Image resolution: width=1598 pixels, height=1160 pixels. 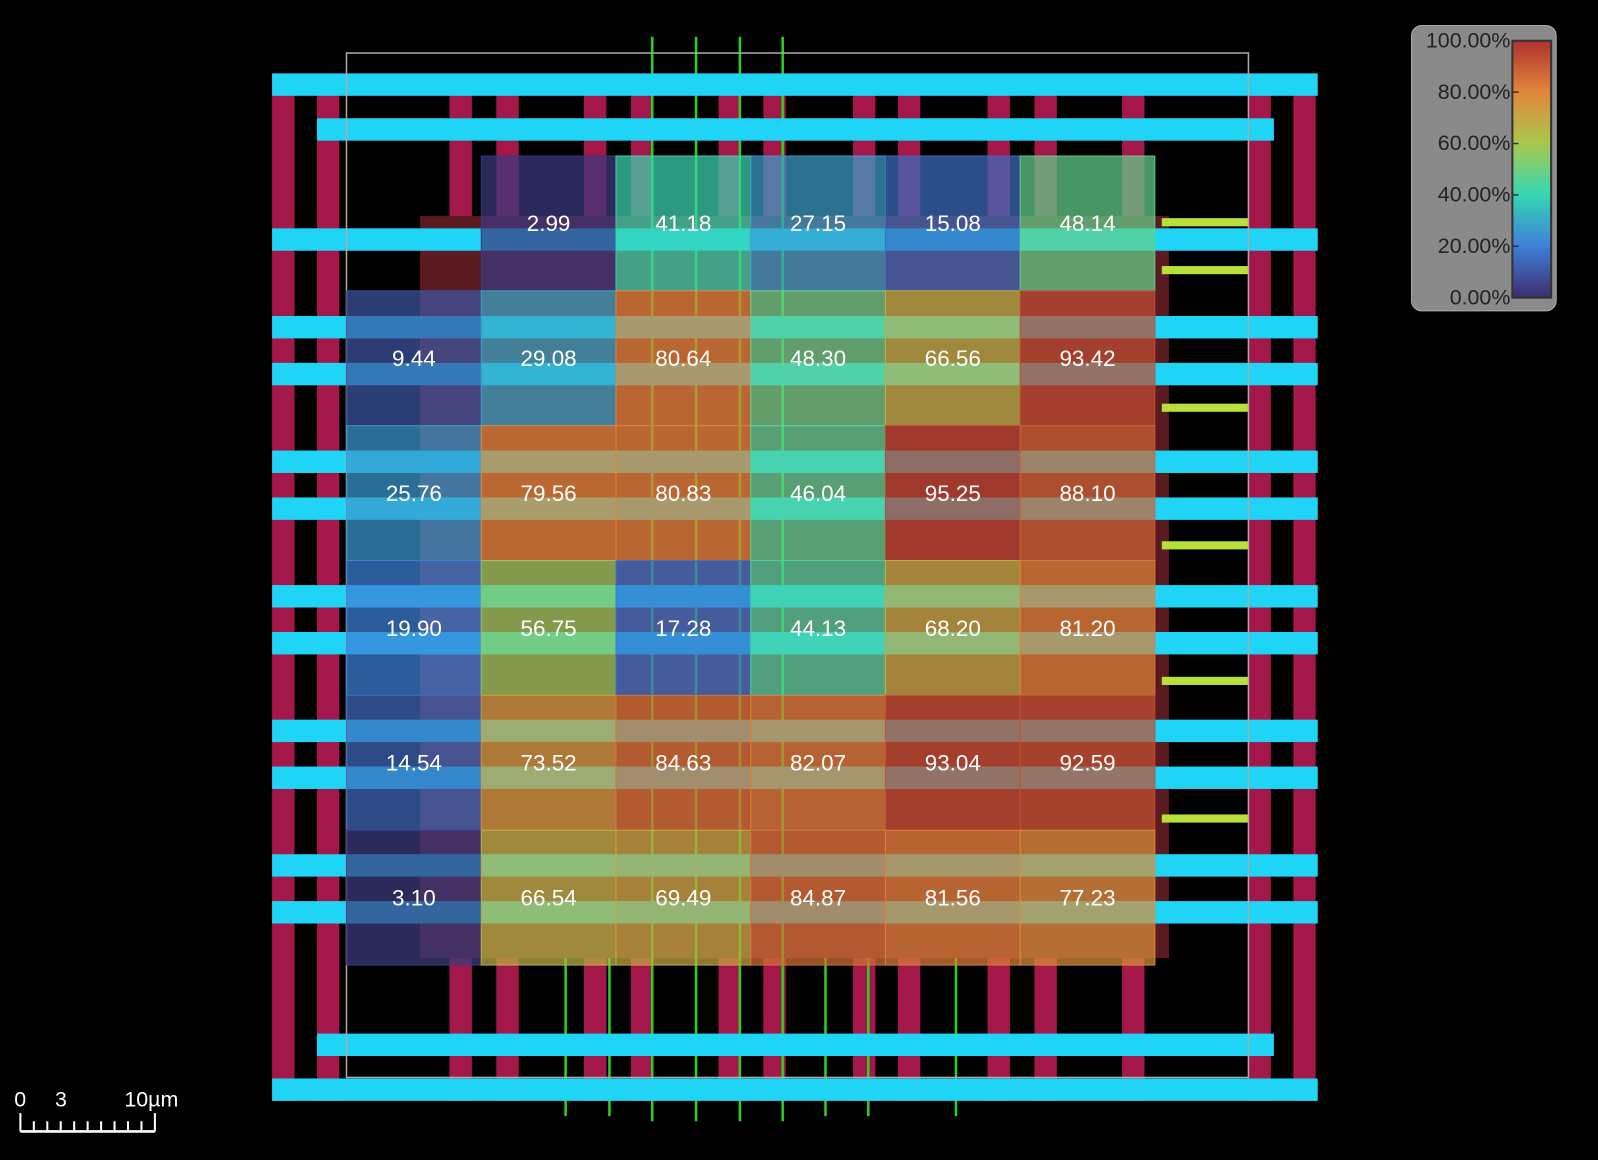 I want to click on cell-label: 81.56, so click(x=953, y=897).